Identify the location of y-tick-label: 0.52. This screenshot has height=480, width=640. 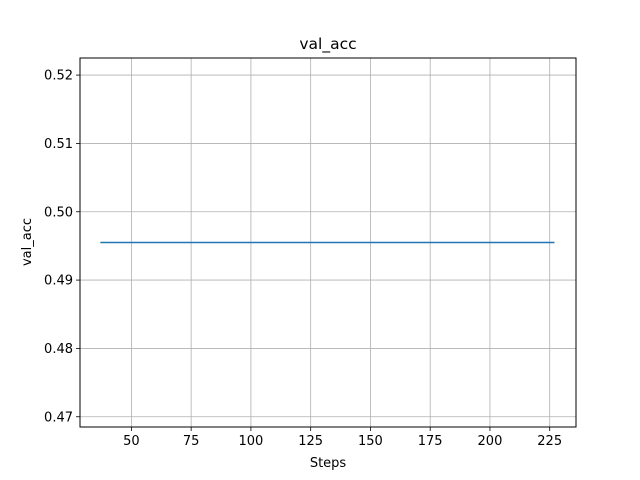
(58, 76).